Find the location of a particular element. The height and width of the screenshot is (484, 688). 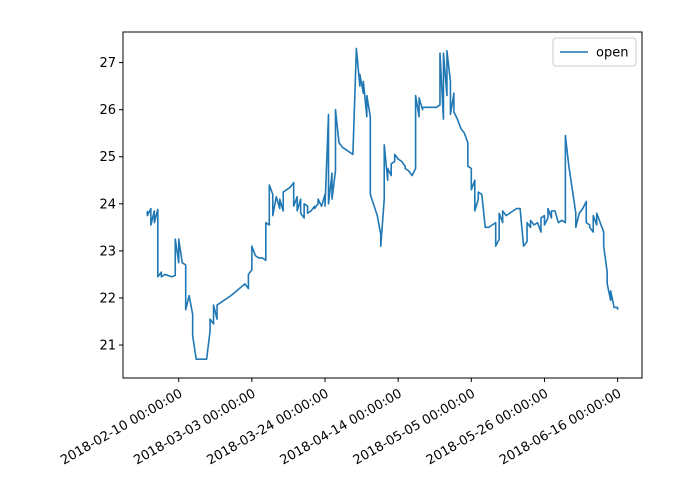

y-axis: 21 22 23 24 25 26 27 is located at coordinates (111, 205).